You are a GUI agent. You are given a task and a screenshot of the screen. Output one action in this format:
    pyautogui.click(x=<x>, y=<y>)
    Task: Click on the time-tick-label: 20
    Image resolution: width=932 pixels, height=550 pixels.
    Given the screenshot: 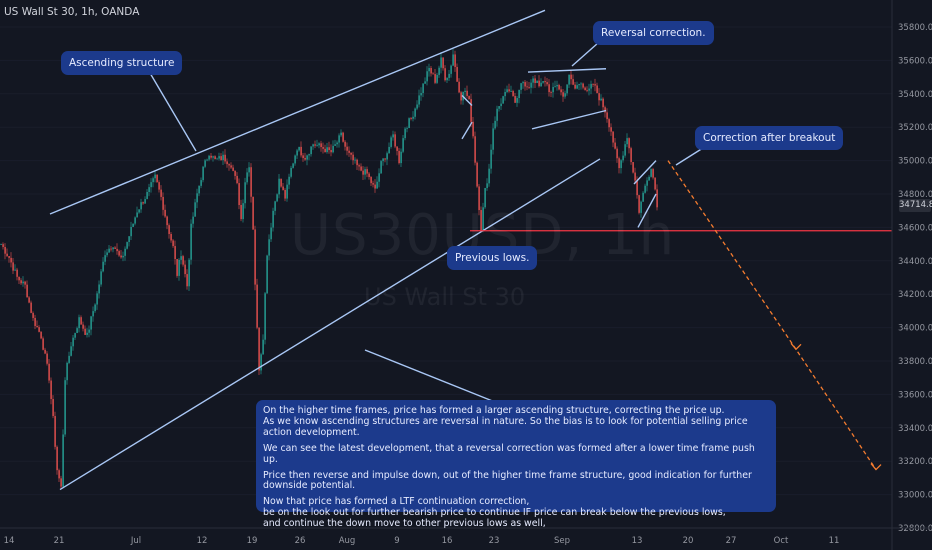 What is the action you would take?
    pyautogui.click(x=688, y=541)
    